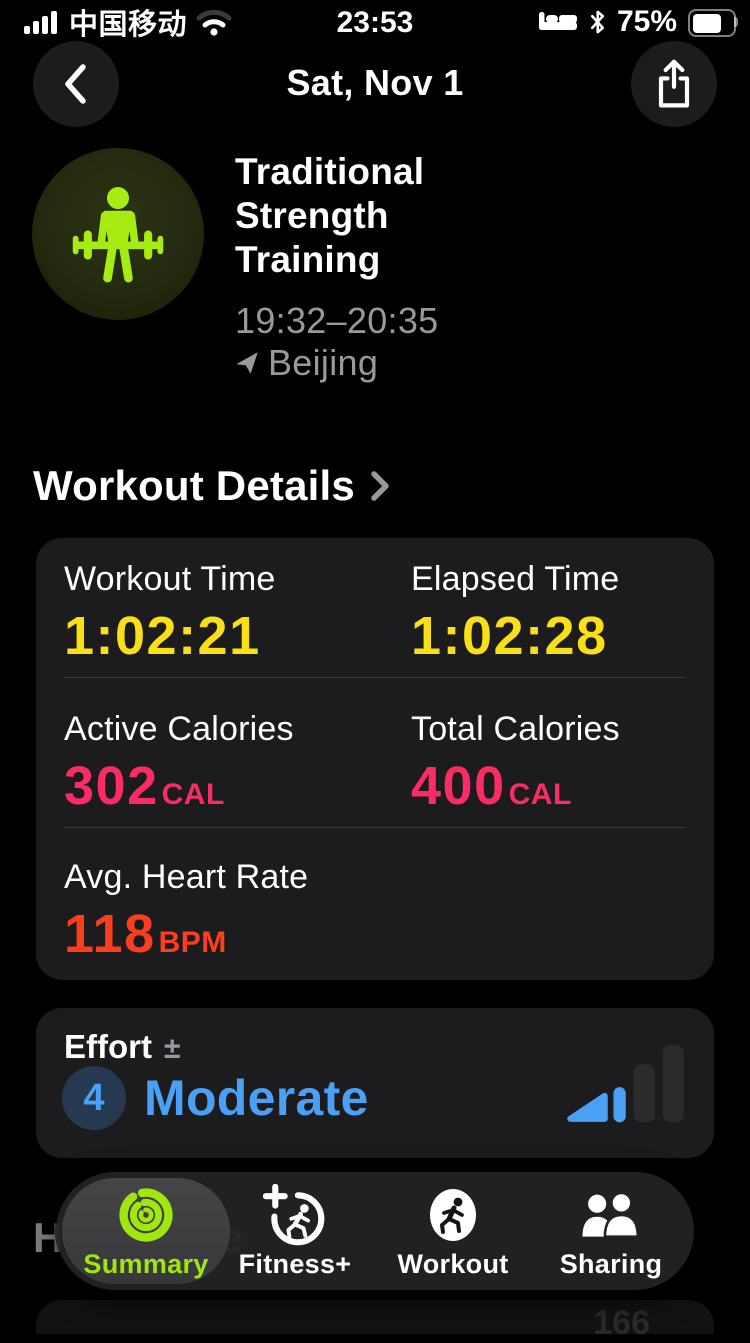 The image size is (750, 1343). Describe the element at coordinates (312, 215) in the screenshot. I see `workout-title-line: Strength` at that location.